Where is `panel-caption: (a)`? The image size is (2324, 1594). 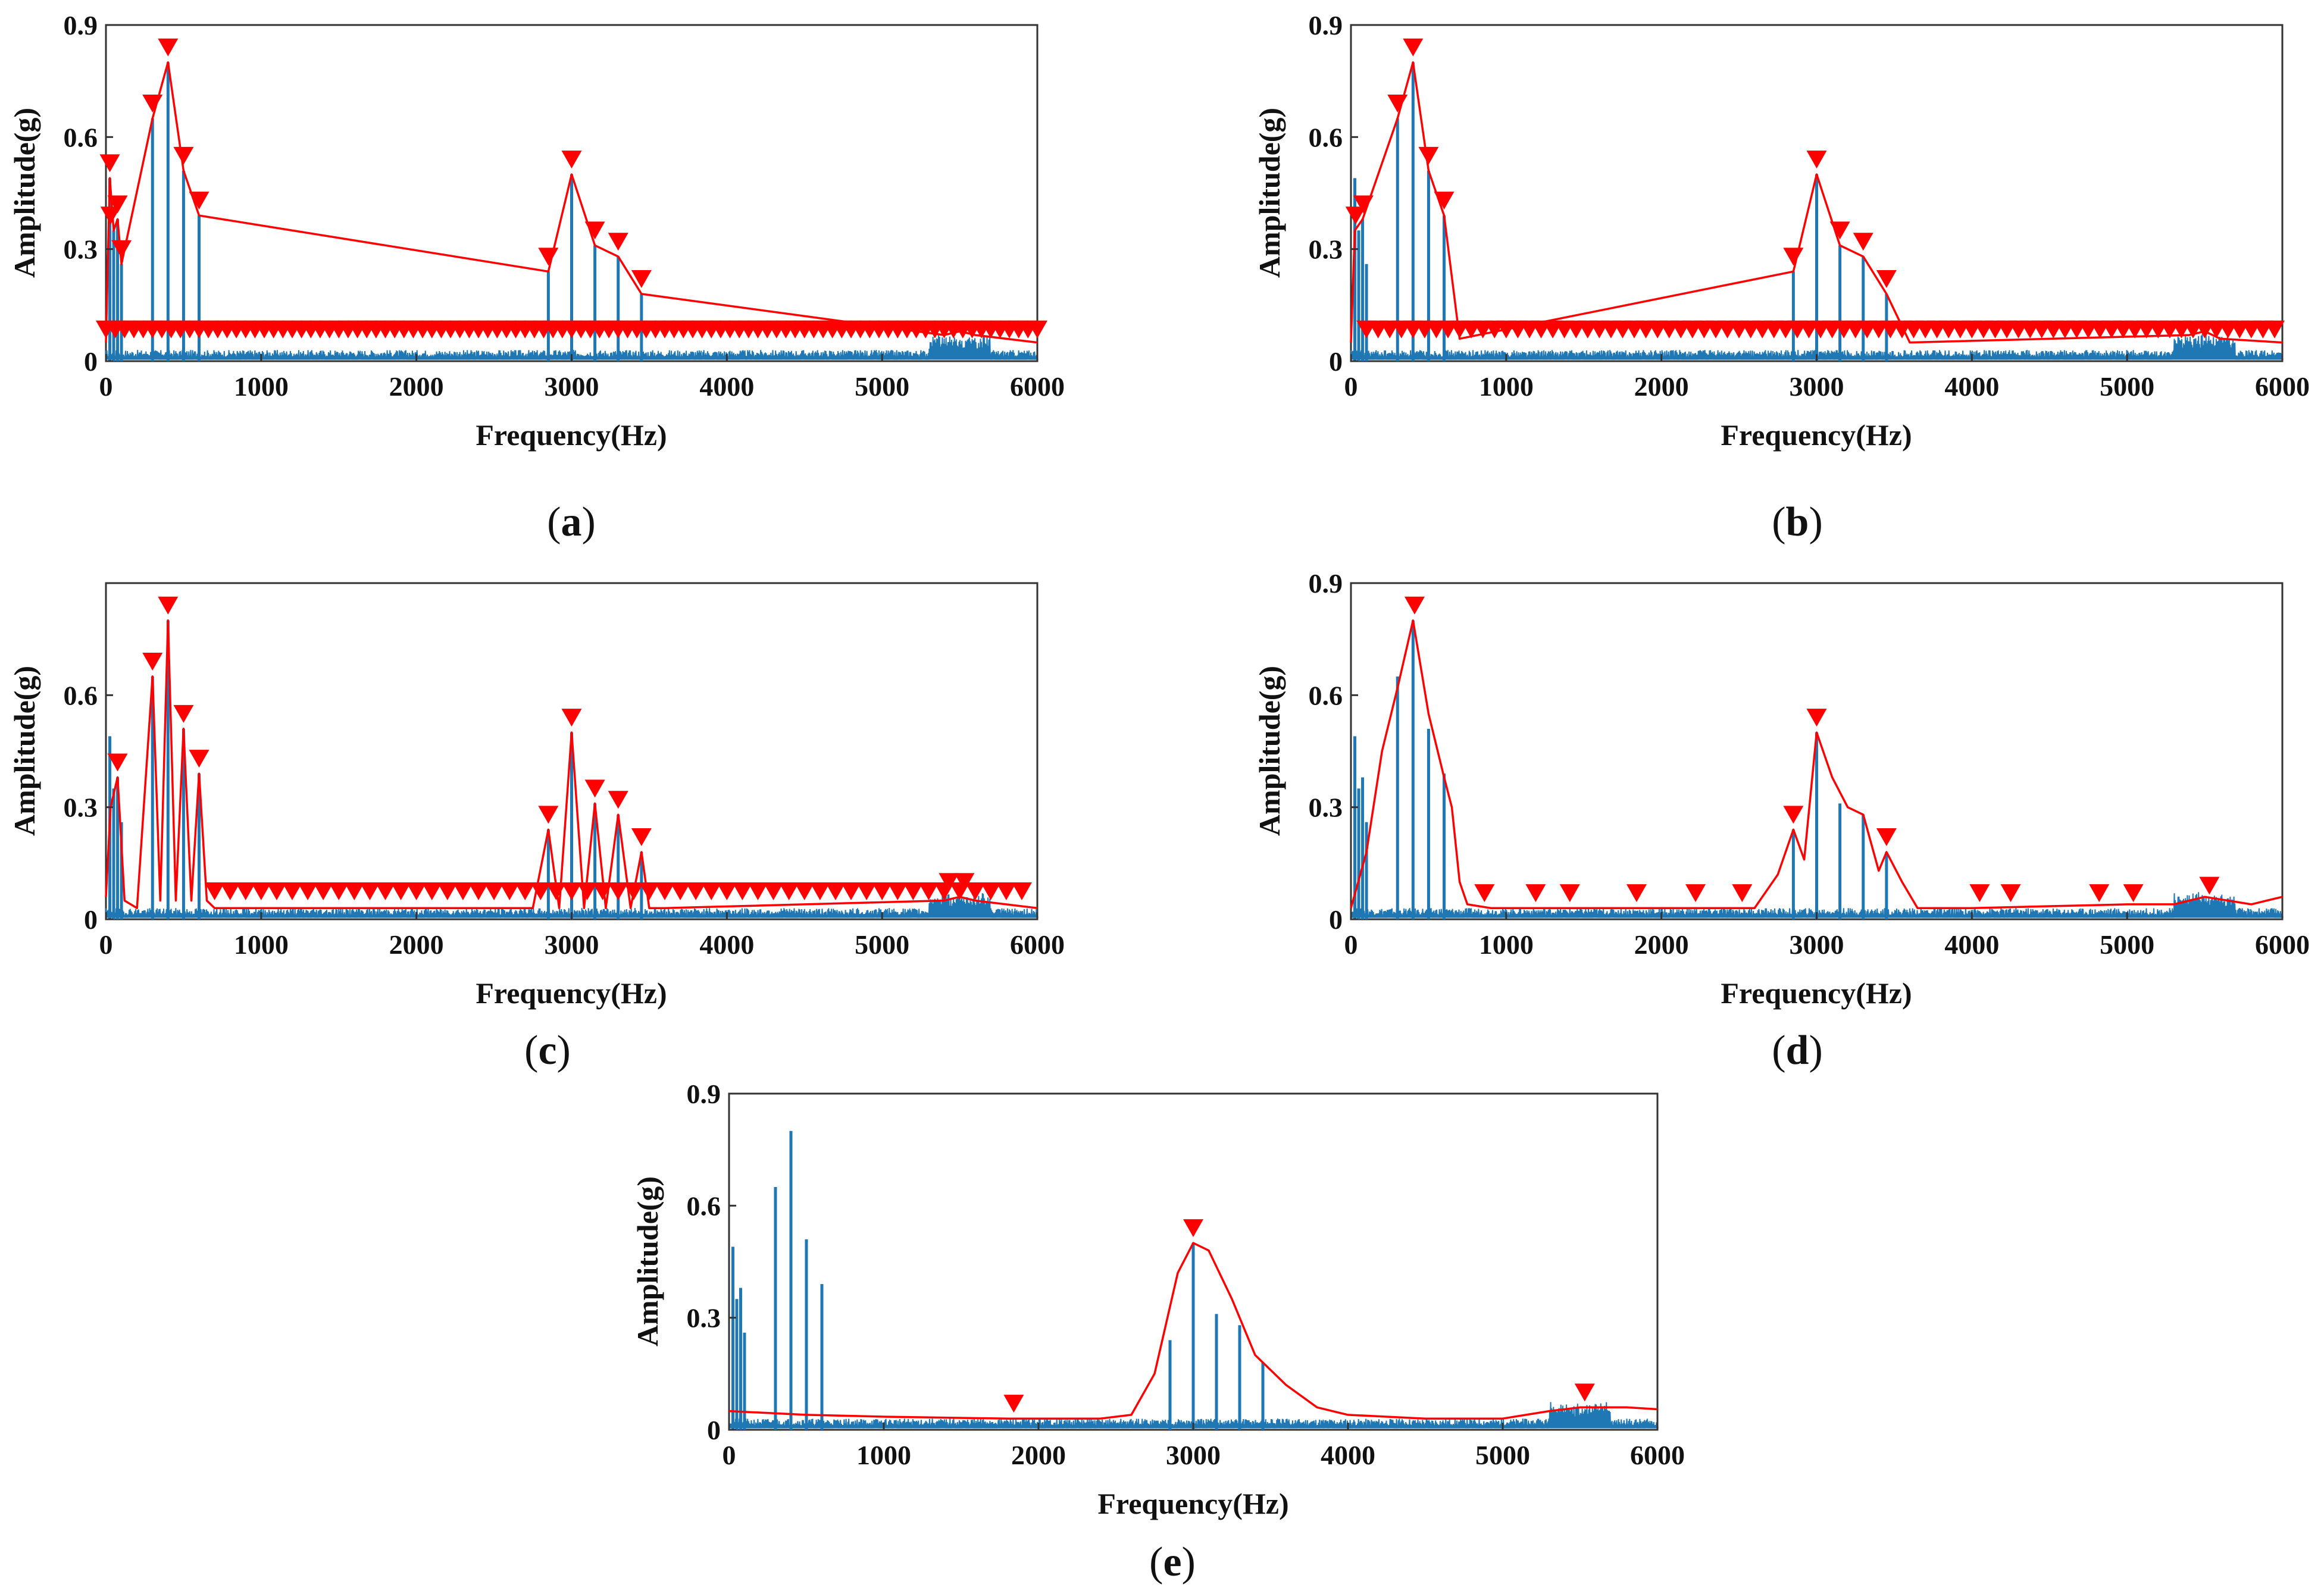
panel-caption: (a) is located at coordinates (571, 522).